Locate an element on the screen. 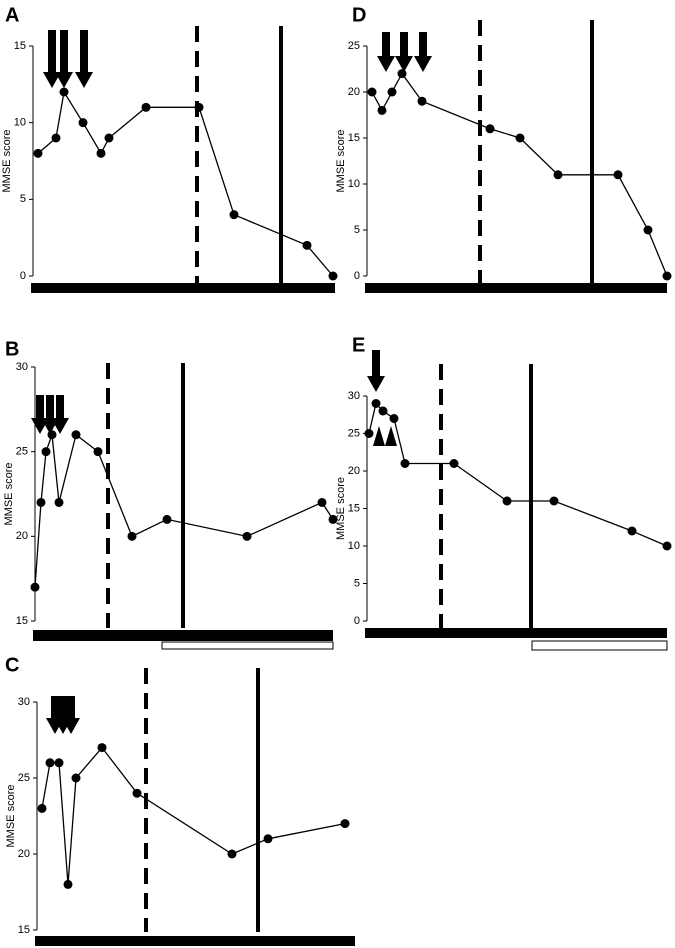 Image resolution: width=675 pixels, height=948 pixels. panel-label: B is located at coordinates (12, 349).